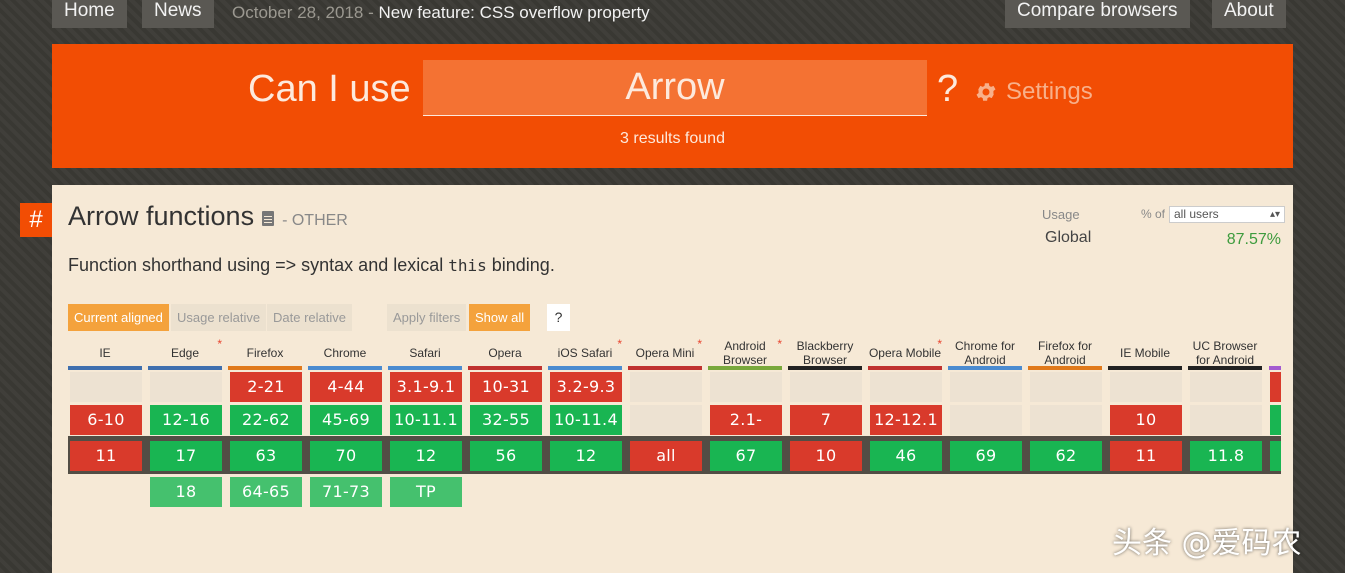  I want to click on support-cell: 67, so click(746, 456).